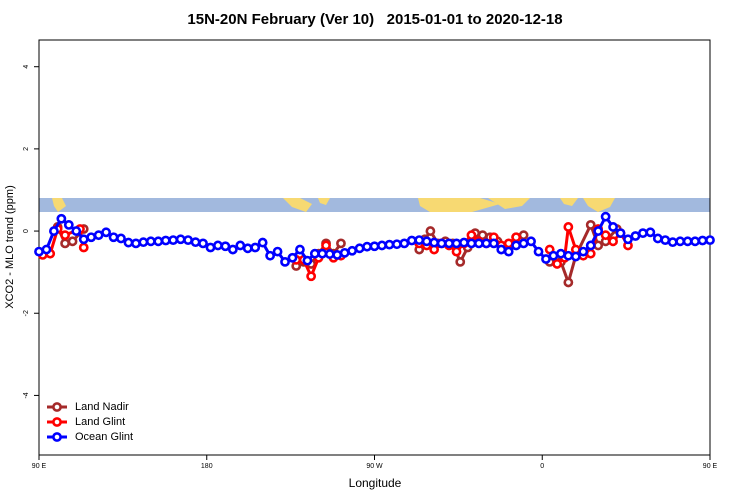  Describe the element at coordinates (374, 466) in the screenshot. I see `x-tick-label: 90 W` at that location.